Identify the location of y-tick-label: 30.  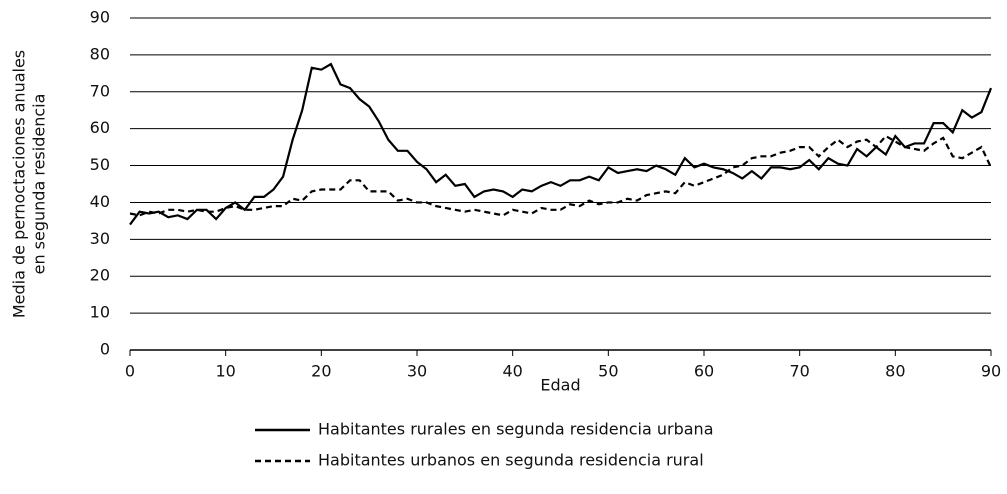
(100, 238).